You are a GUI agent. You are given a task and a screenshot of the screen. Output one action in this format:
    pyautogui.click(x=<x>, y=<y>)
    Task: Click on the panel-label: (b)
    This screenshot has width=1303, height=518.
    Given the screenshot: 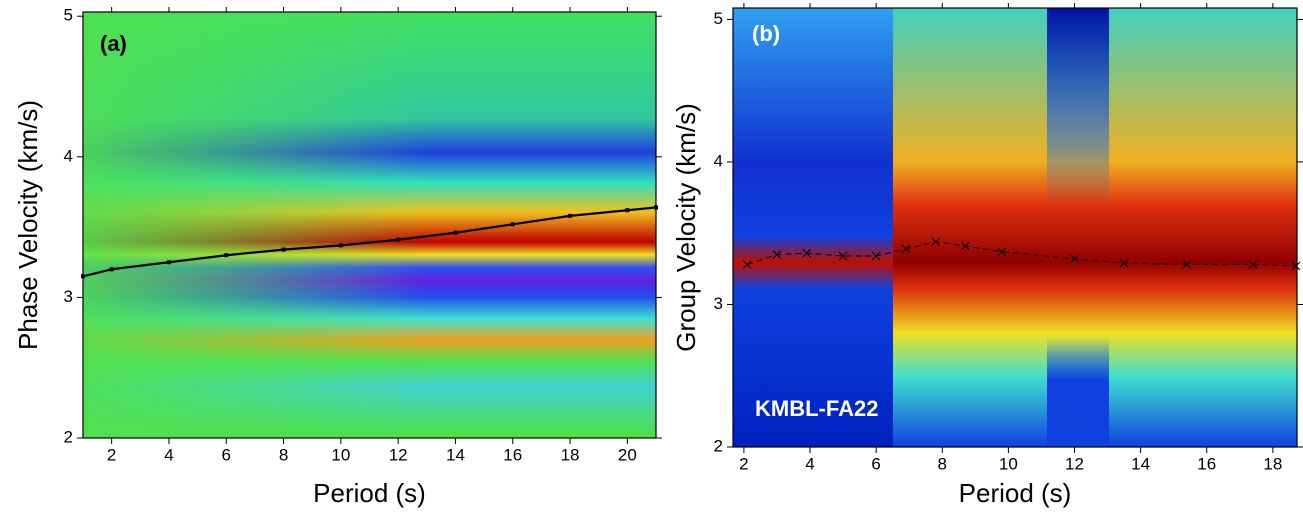 What is the action you would take?
    pyautogui.click(x=766, y=33)
    